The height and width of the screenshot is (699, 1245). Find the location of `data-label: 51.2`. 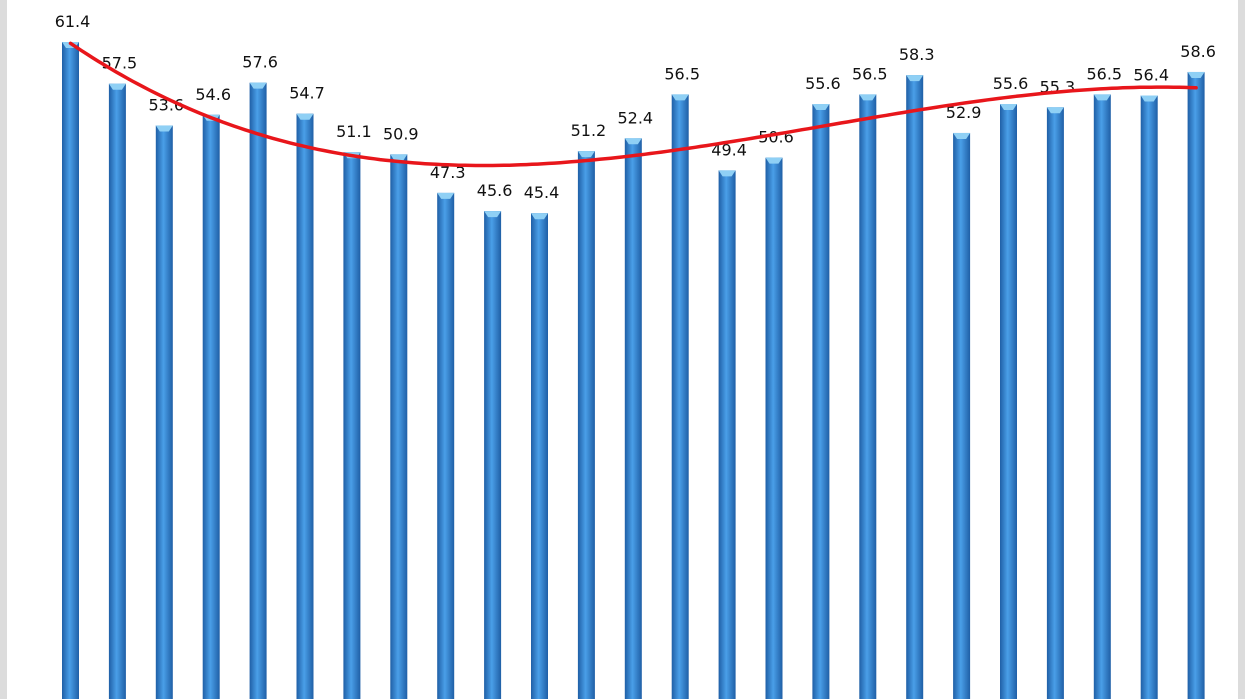

data-label: 51.2 is located at coordinates (589, 130).